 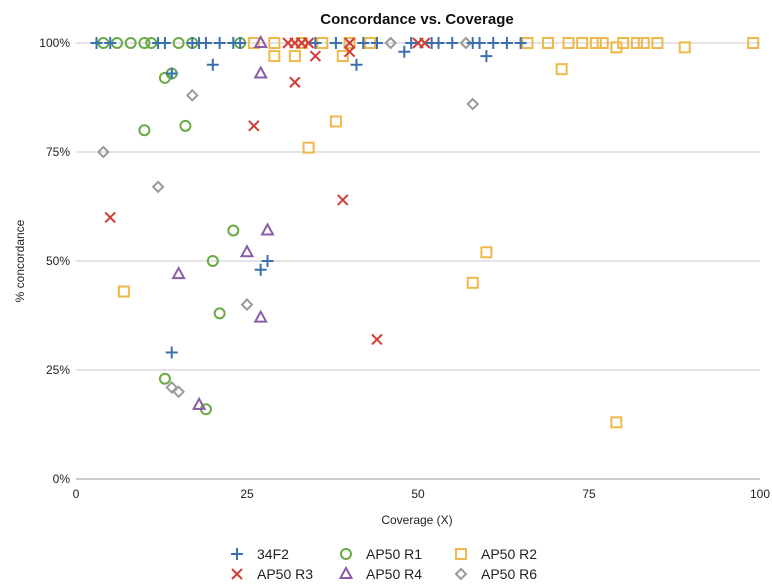 I want to click on legend-label: 34F2, so click(x=273, y=554).